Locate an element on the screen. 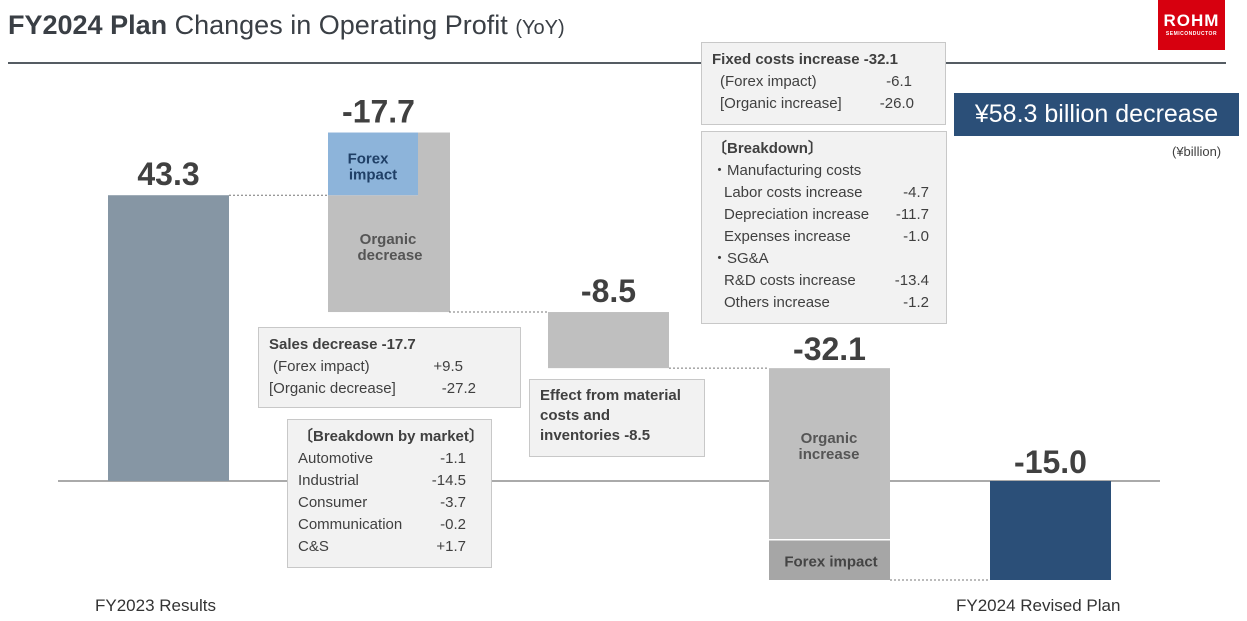 Image resolution: width=1247 pixels, height=621 pixels. row-label: Industrial is located at coordinates (328, 480).